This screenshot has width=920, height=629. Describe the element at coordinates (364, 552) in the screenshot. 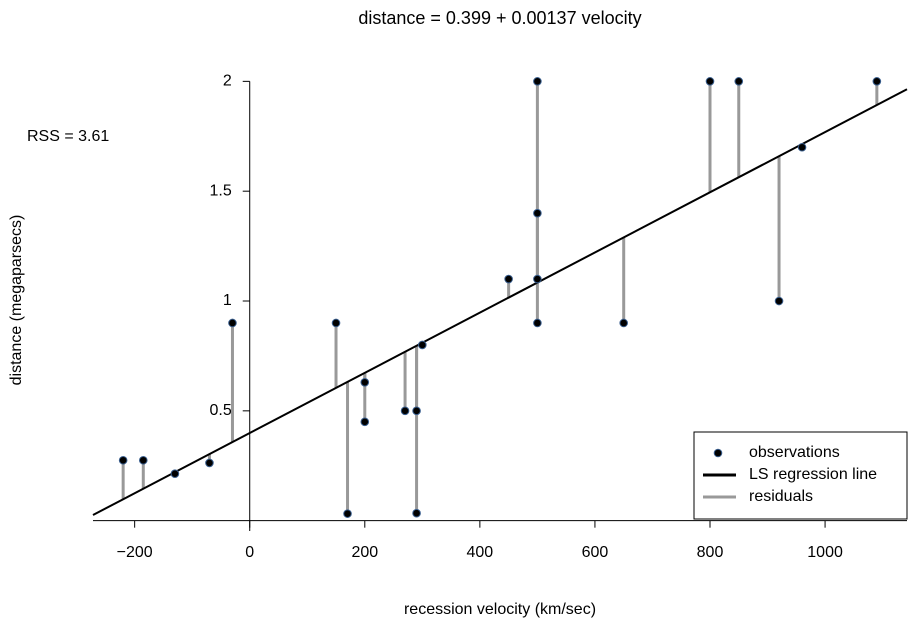

I see `x-tick-label: 200` at that location.